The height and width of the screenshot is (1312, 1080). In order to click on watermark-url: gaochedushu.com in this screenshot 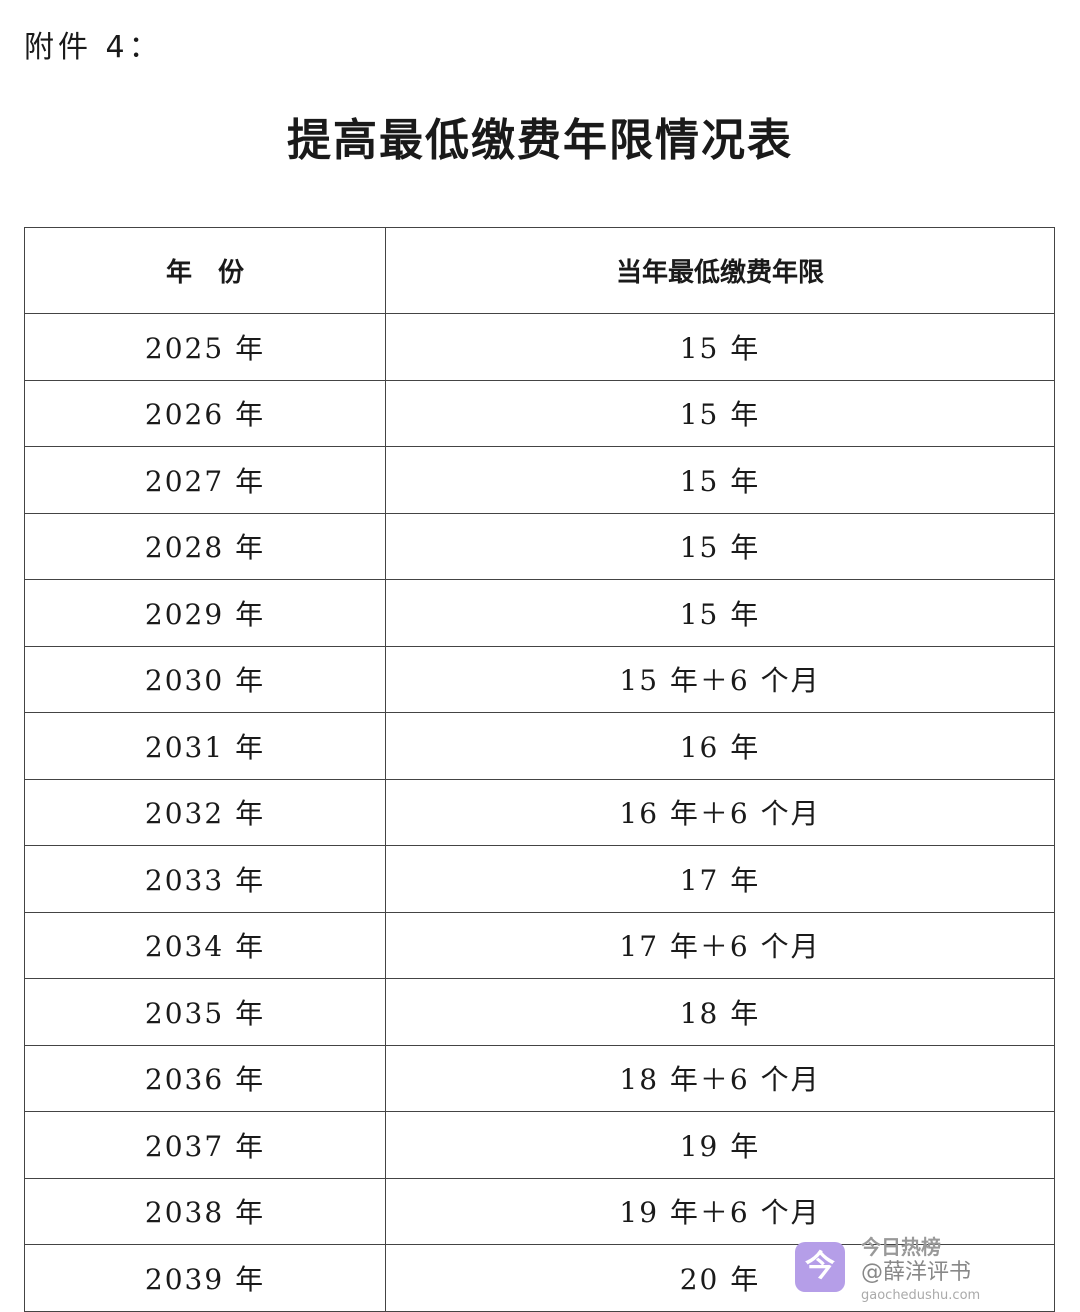, I will do `click(921, 1295)`.